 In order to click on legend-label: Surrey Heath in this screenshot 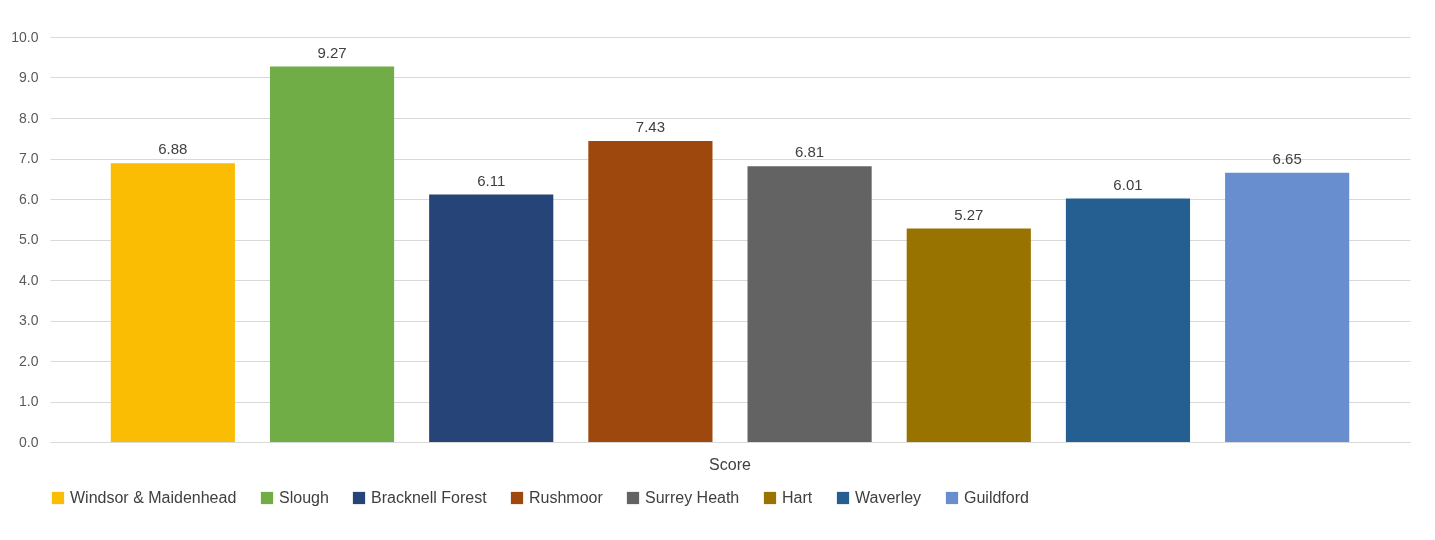, I will do `click(692, 497)`.